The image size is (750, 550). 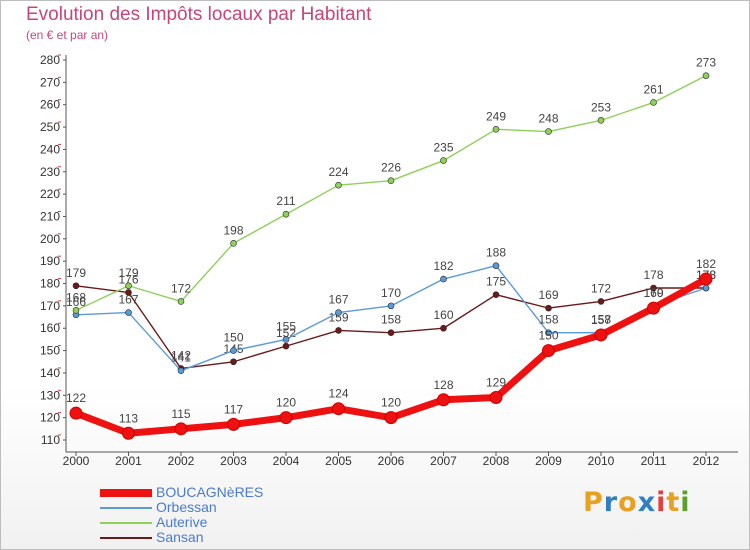 I want to click on data-label: 160, so click(x=443, y=315).